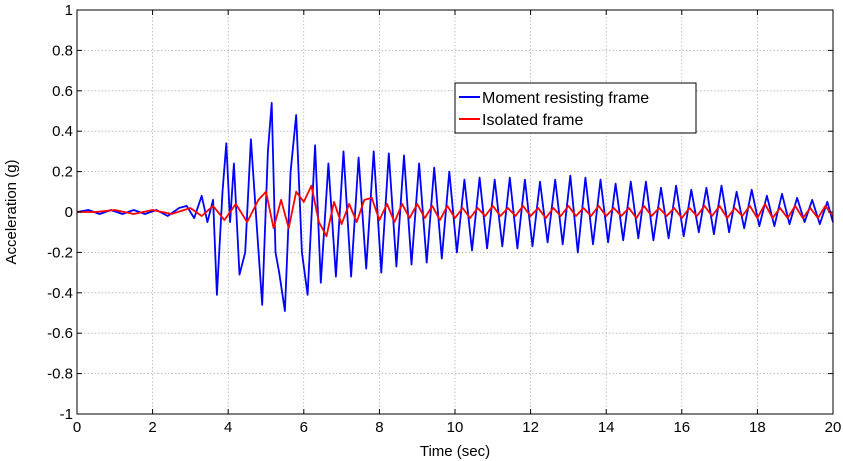 This screenshot has width=843, height=461. Describe the element at coordinates (379, 427) in the screenshot. I see `x-tick-label: 8` at that location.